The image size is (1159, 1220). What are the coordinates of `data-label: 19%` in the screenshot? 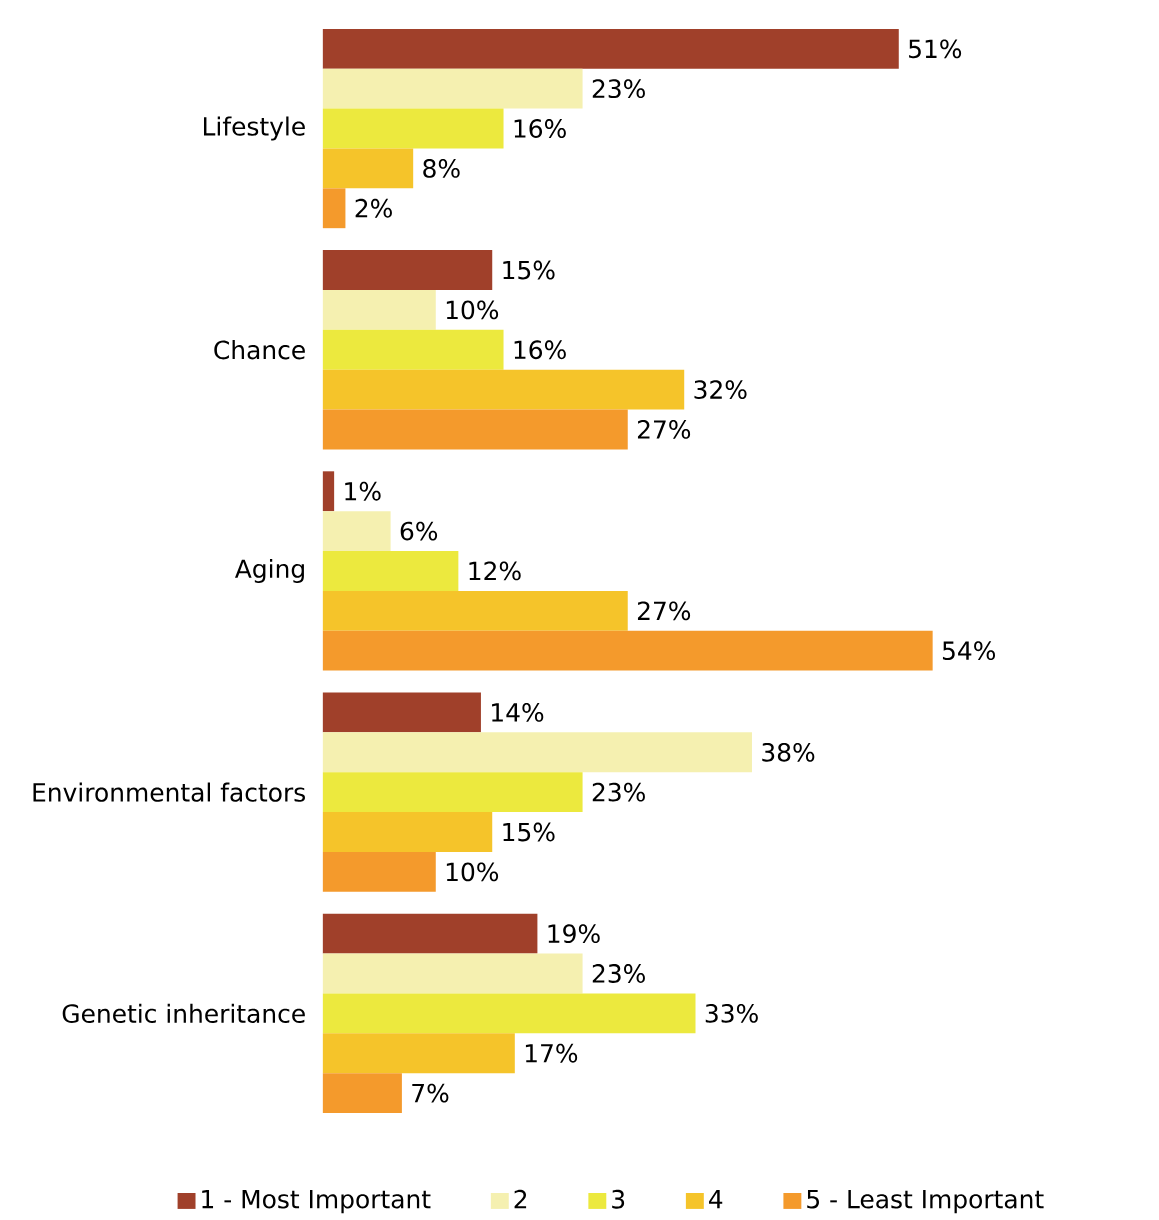 It's located at (574, 934).